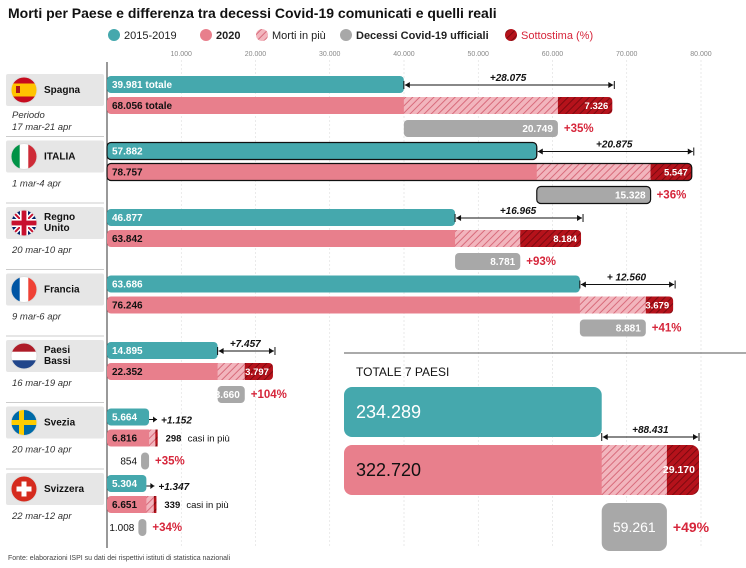  What do you see at coordinates (62, 290) in the screenshot?
I see `country-name: Francia` at bounding box center [62, 290].